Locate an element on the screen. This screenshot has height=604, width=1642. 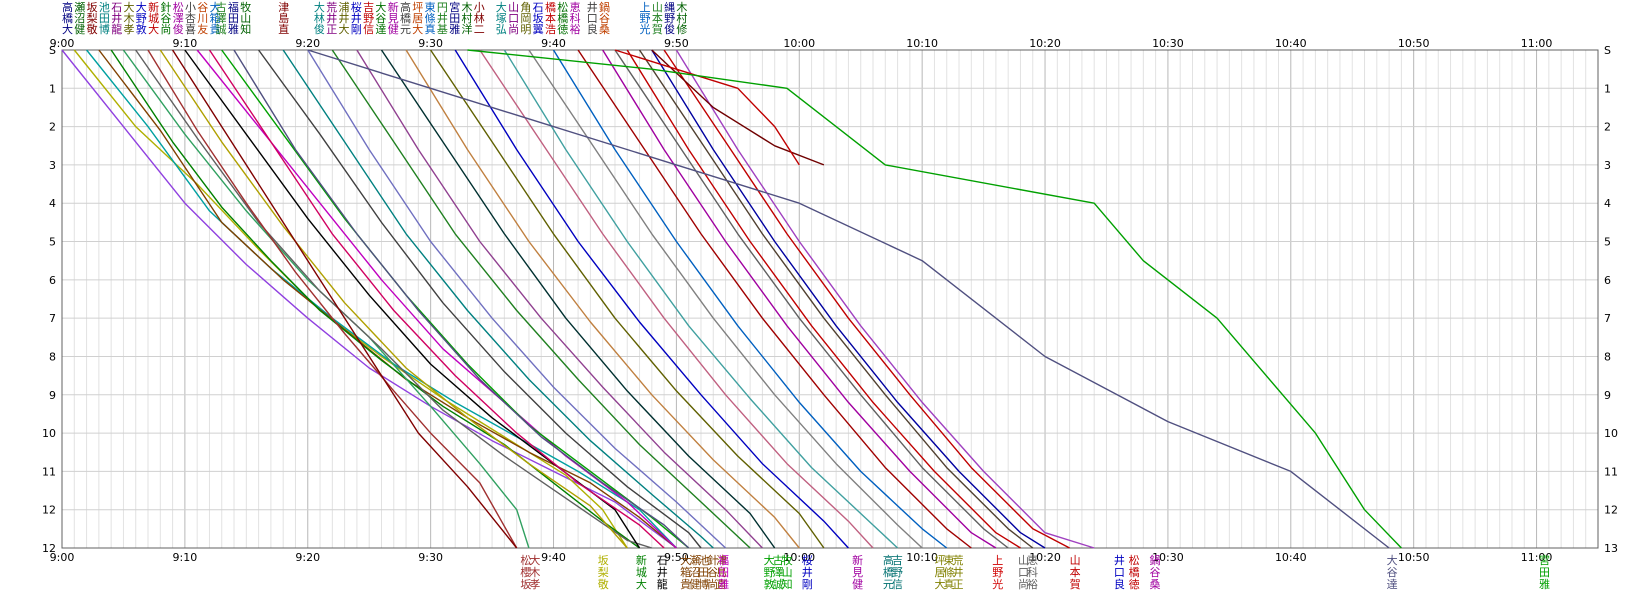
y-station-label-right: S is located at coordinates (1607, 50).